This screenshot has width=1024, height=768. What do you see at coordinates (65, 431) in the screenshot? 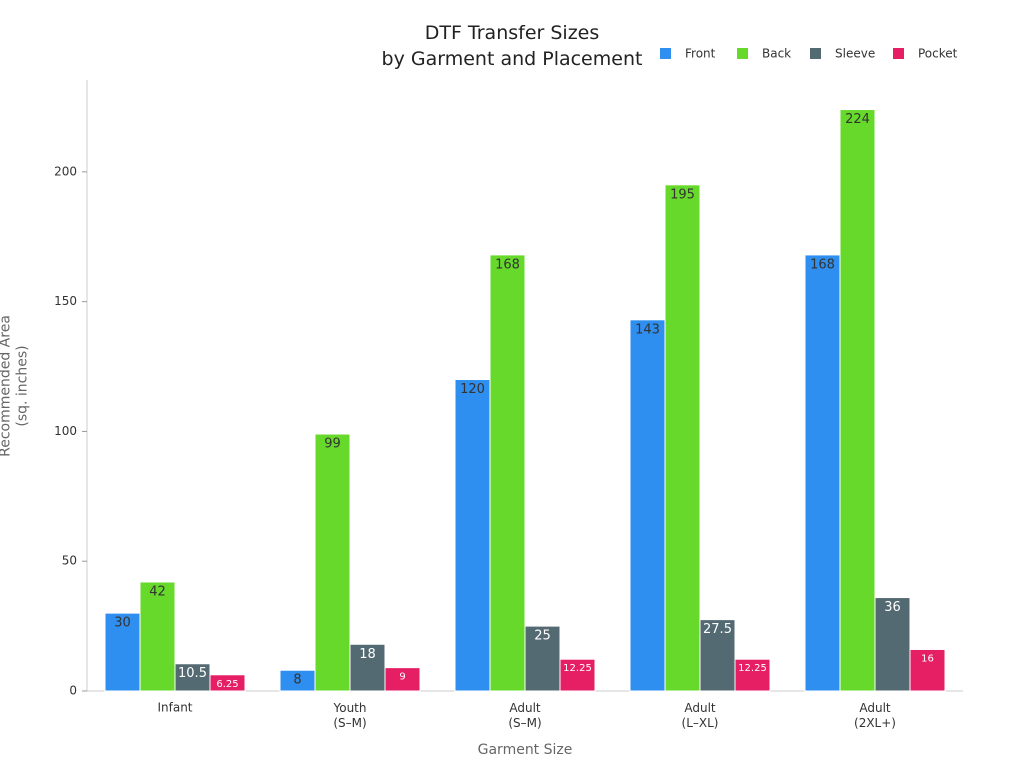
I see `y-tick-label: 100` at bounding box center [65, 431].